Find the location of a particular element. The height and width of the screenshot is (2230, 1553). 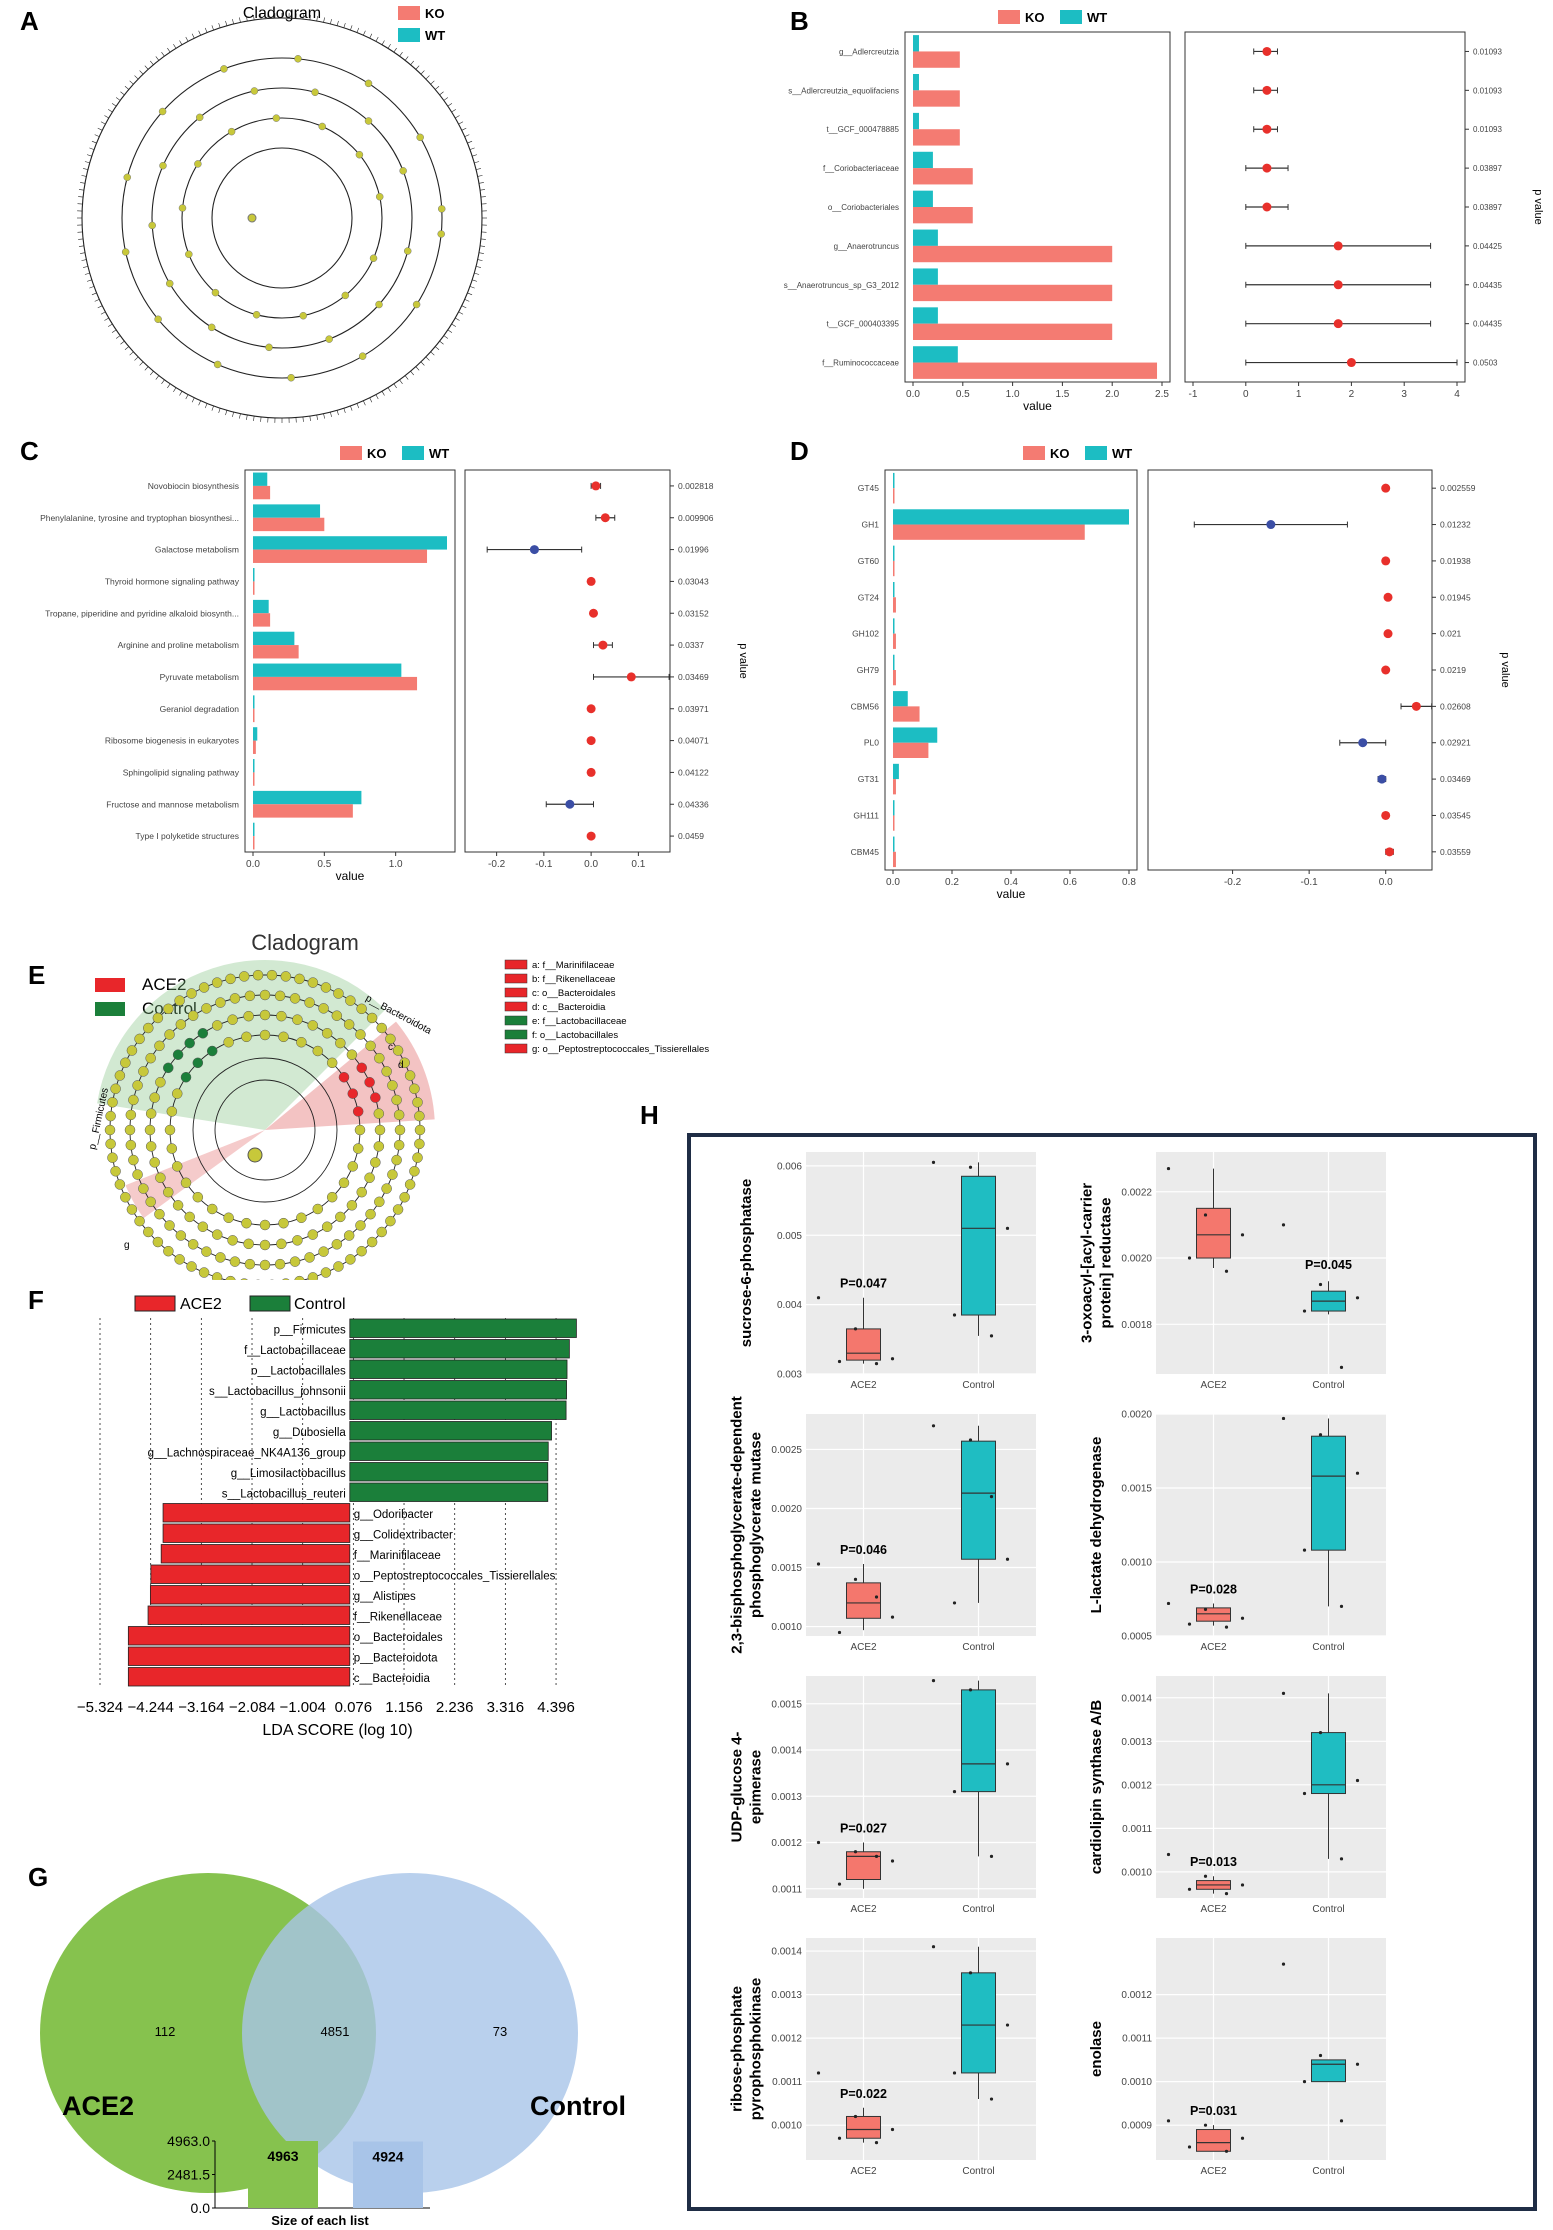

panel-label-a: A is located at coordinates (29, 21).